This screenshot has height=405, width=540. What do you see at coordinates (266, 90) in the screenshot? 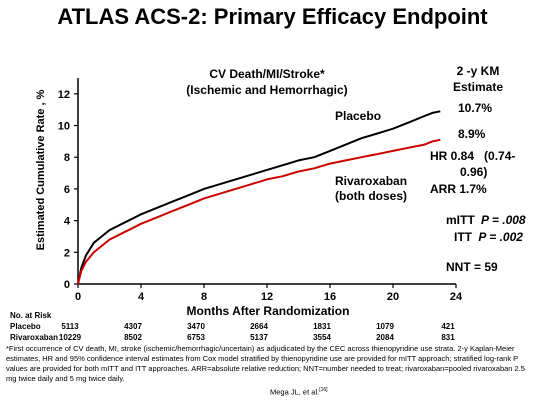
I see `chart-subtitle-line2: (Ischemic and Hemorrhagic)` at bounding box center [266, 90].